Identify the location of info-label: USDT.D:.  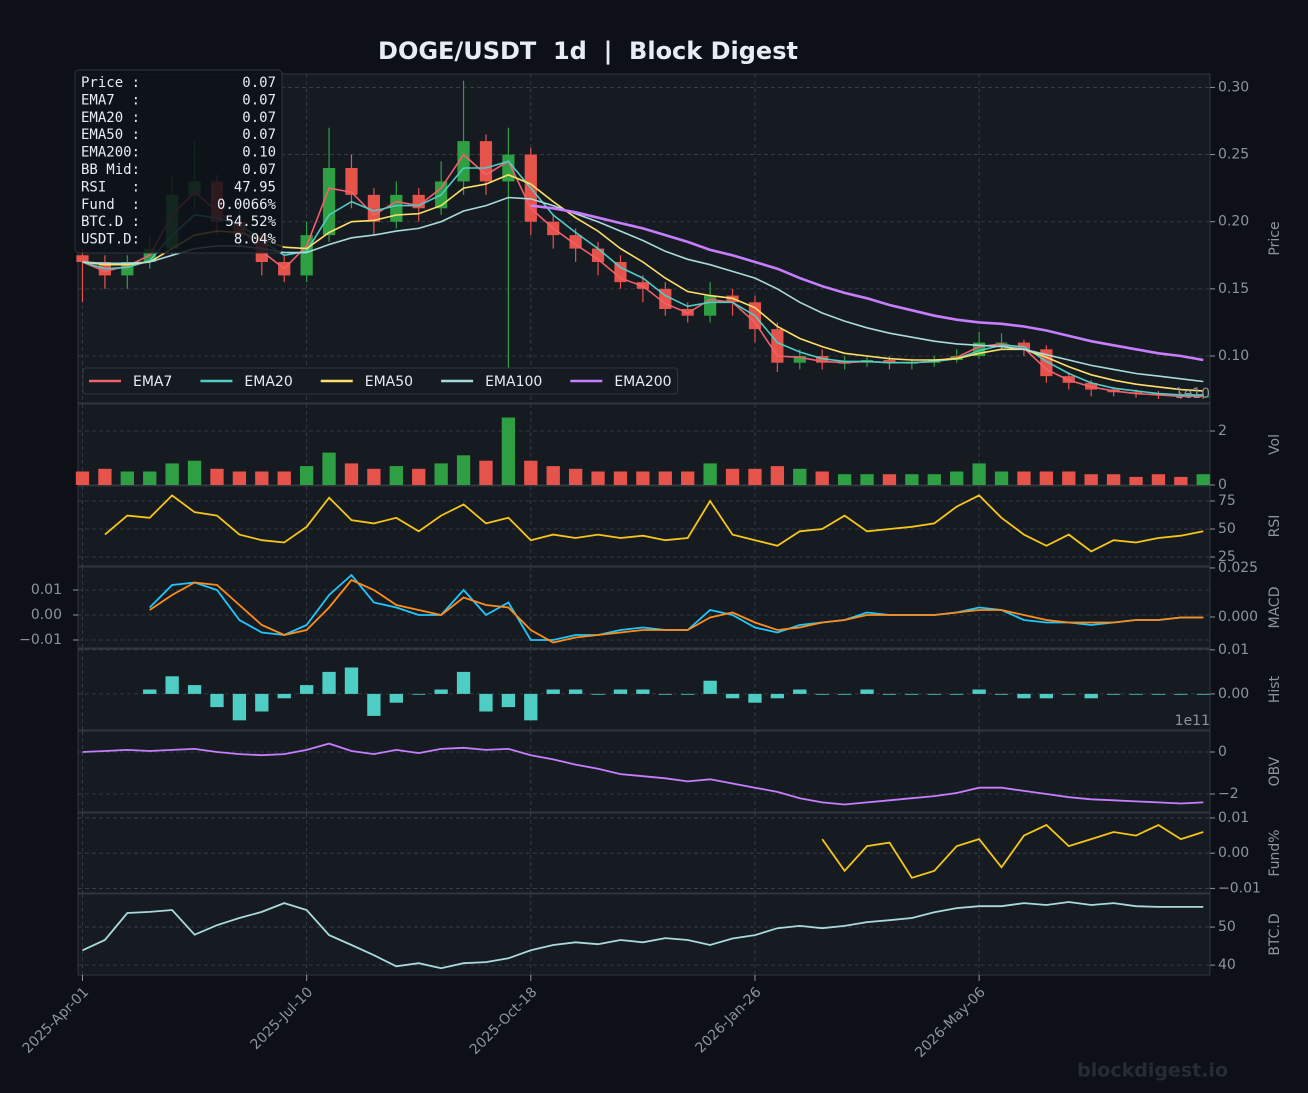
(110, 240).